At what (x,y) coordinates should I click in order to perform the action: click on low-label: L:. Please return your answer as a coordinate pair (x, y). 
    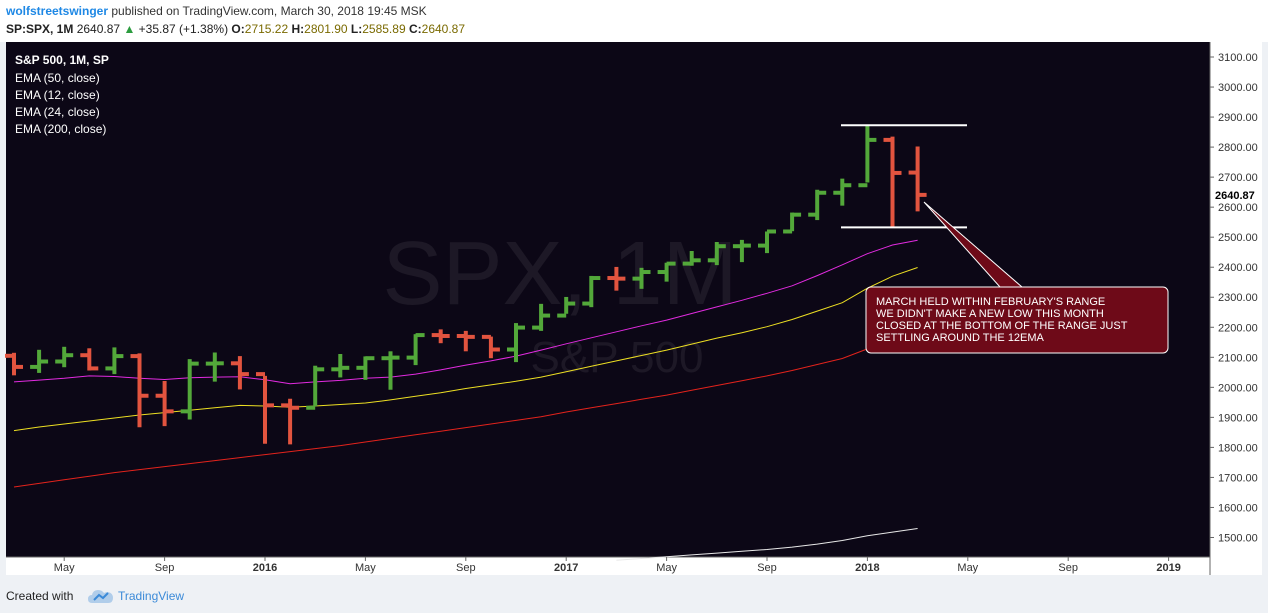
    Looking at the image, I should click on (356, 29).